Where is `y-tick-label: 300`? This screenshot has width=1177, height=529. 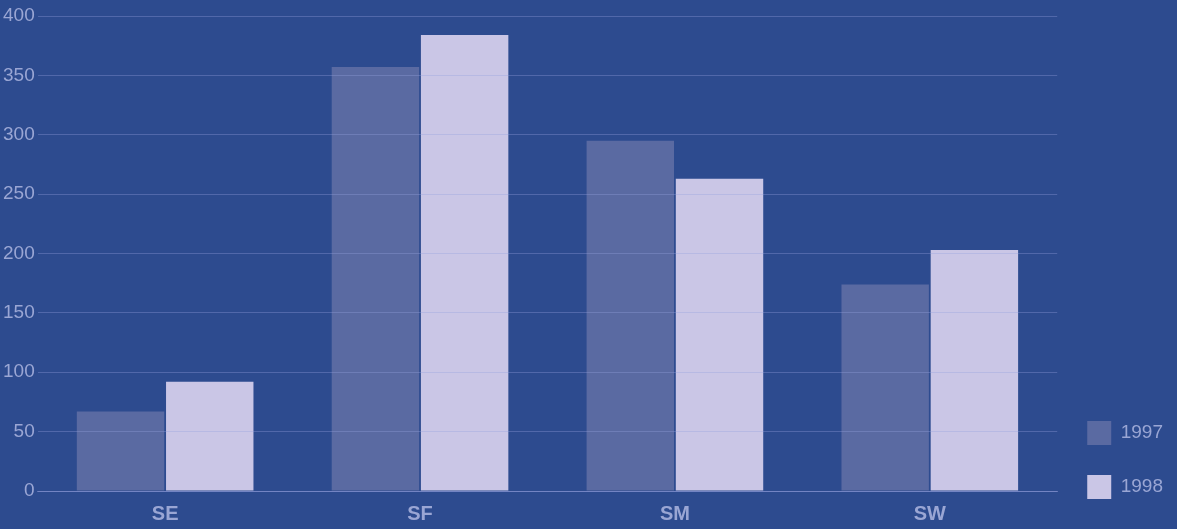
y-tick-label: 300 is located at coordinates (19, 133).